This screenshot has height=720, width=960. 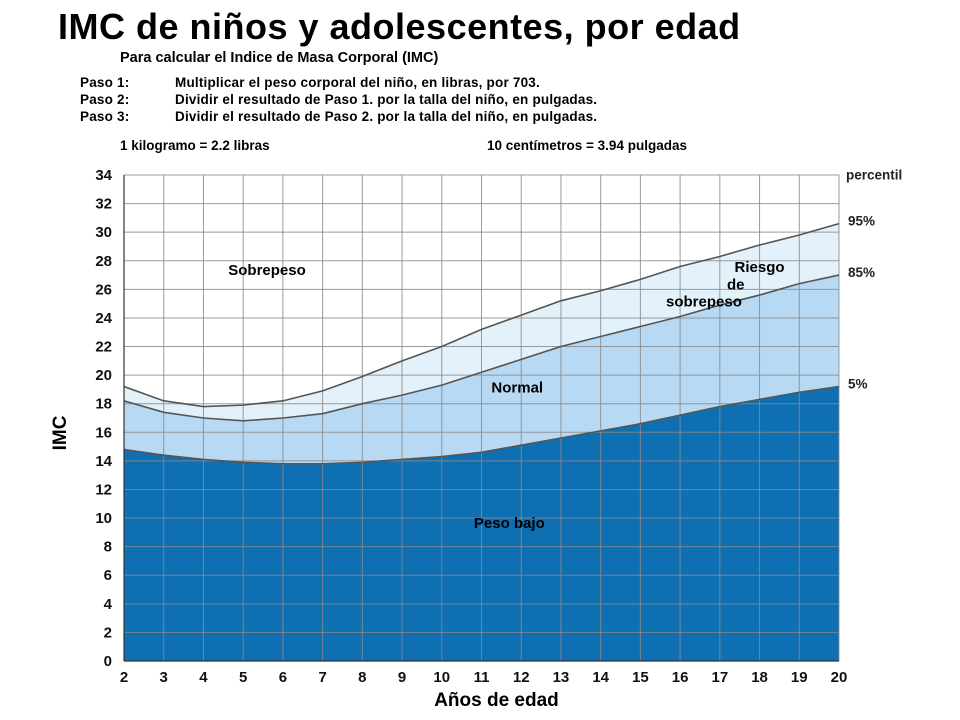 What do you see at coordinates (839, 677) in the screenshot?
I see `x-tick-label: 20` at bounding box center [839, 677].